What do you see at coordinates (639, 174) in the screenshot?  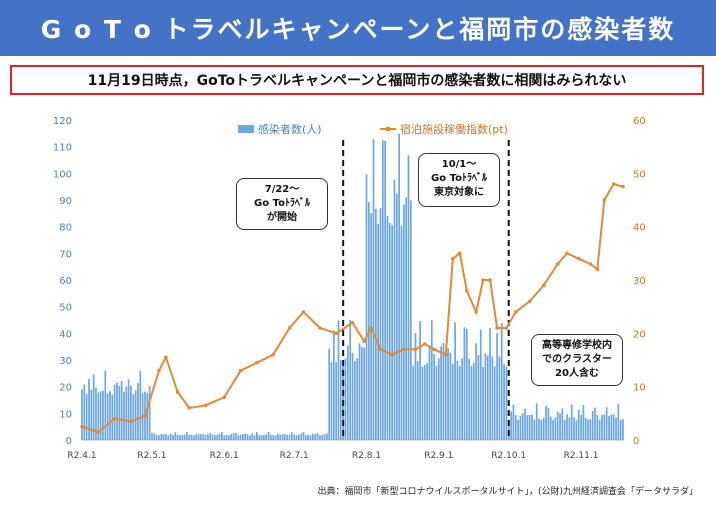 I see `y-right-tick-label: 50` at bounding box center [639, 174].